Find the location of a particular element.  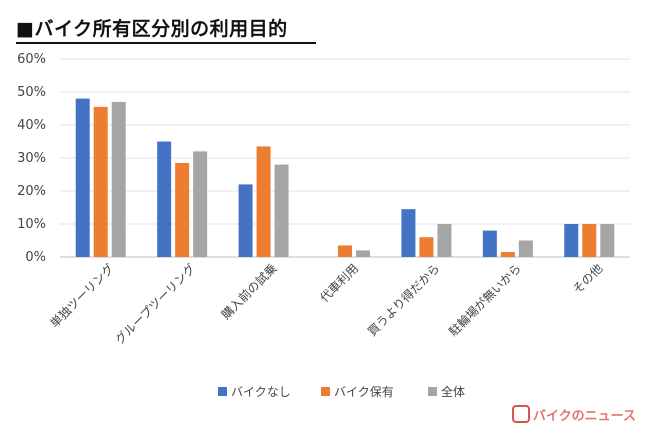

category-label: グループツーリング is located at coordinates (156, 304).